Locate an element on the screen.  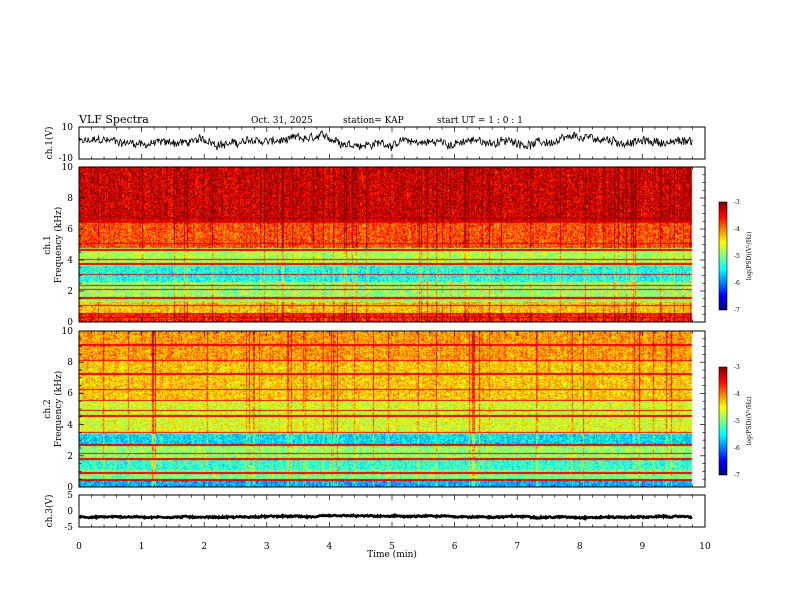
date-label: Oct. 31, 2025 is located at coordinates (282, 121).